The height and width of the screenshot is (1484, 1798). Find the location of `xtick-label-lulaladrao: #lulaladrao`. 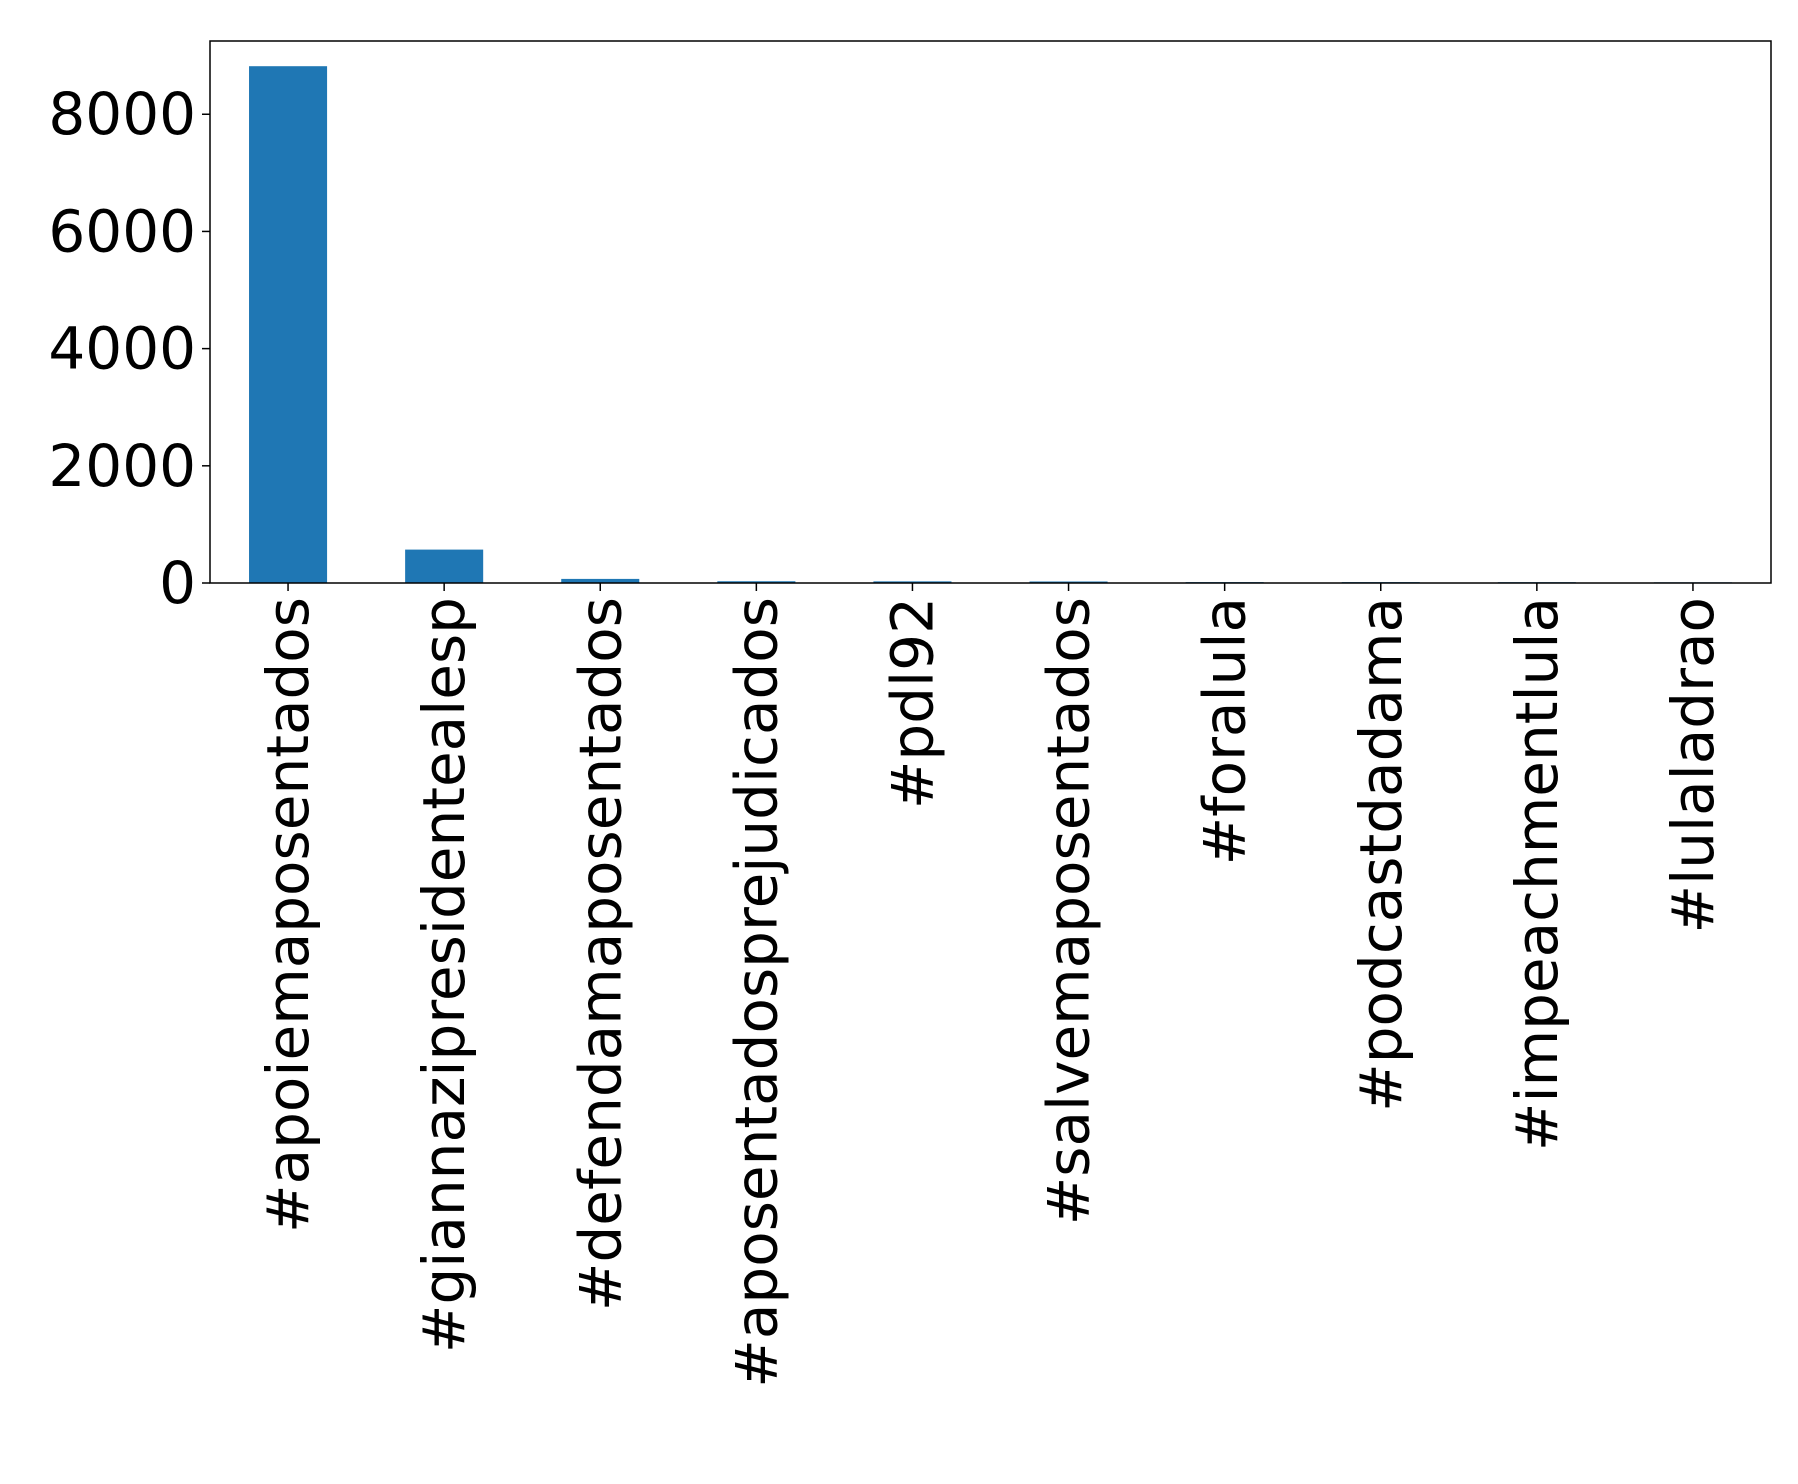

xtick-label-lulaladrao: #lulaladrao is located at coordinates (1693, 765).